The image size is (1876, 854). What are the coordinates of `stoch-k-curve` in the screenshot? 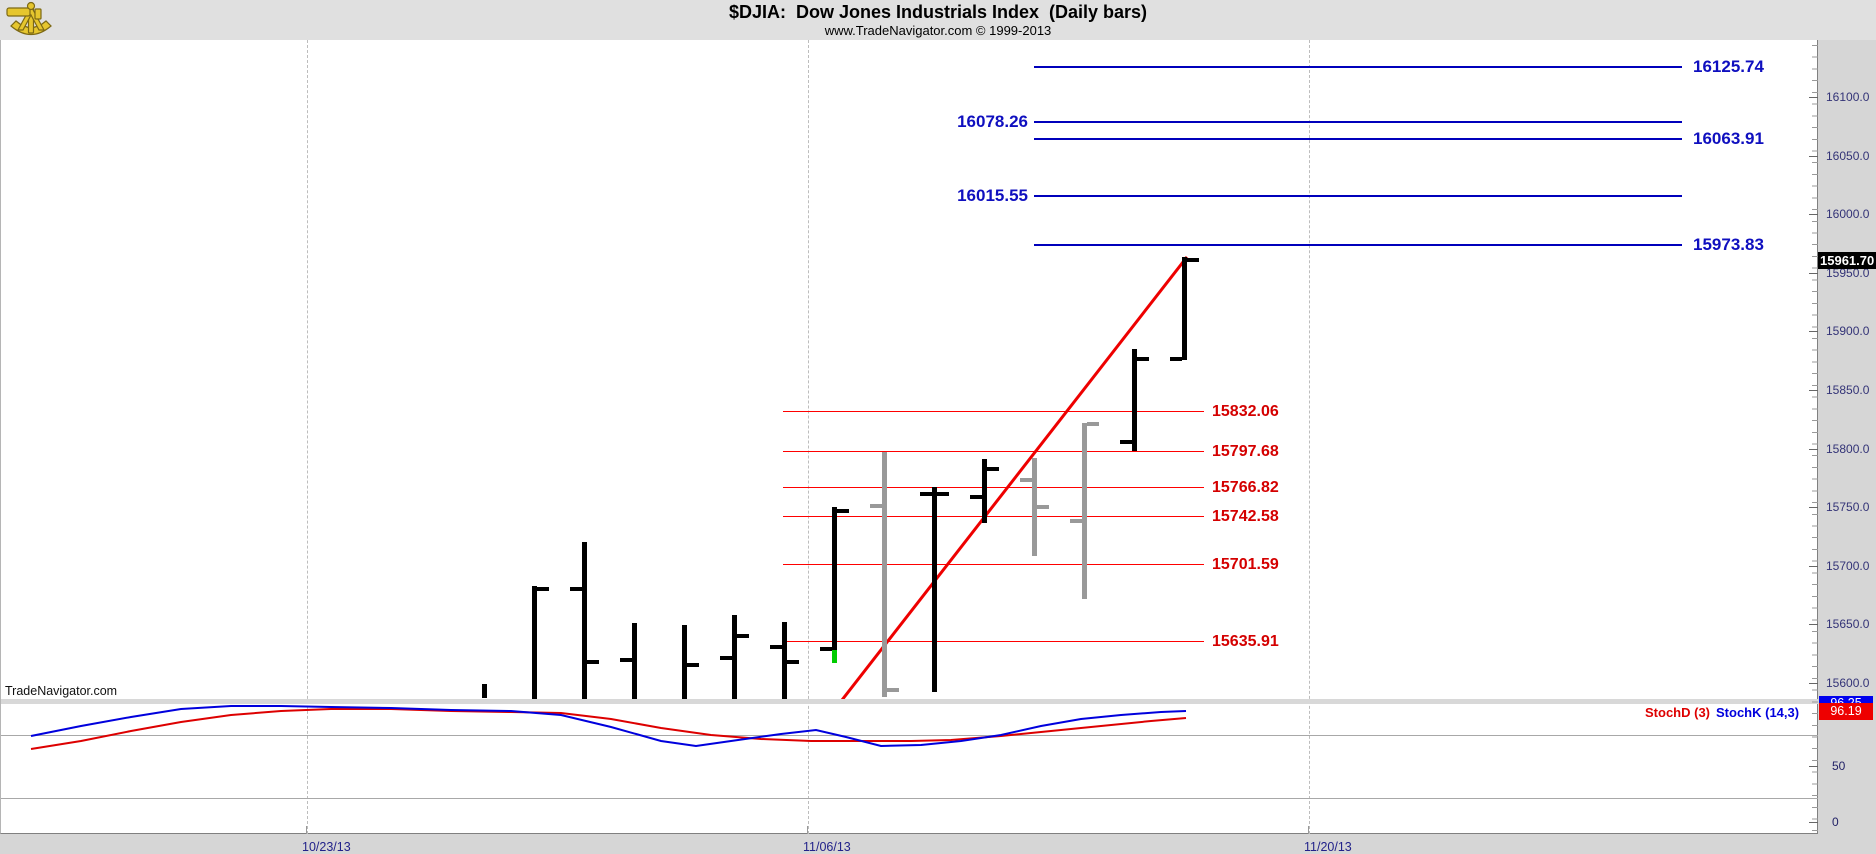 It's located at (608, 726).